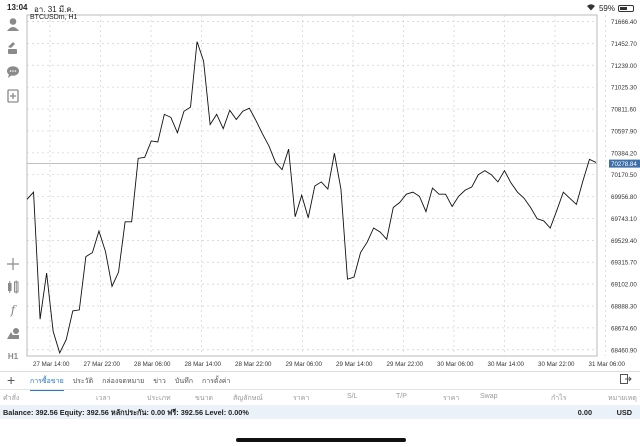  Describe the element at coordinates (13, 24) in the screenshot. I see `account-icon` at that location.